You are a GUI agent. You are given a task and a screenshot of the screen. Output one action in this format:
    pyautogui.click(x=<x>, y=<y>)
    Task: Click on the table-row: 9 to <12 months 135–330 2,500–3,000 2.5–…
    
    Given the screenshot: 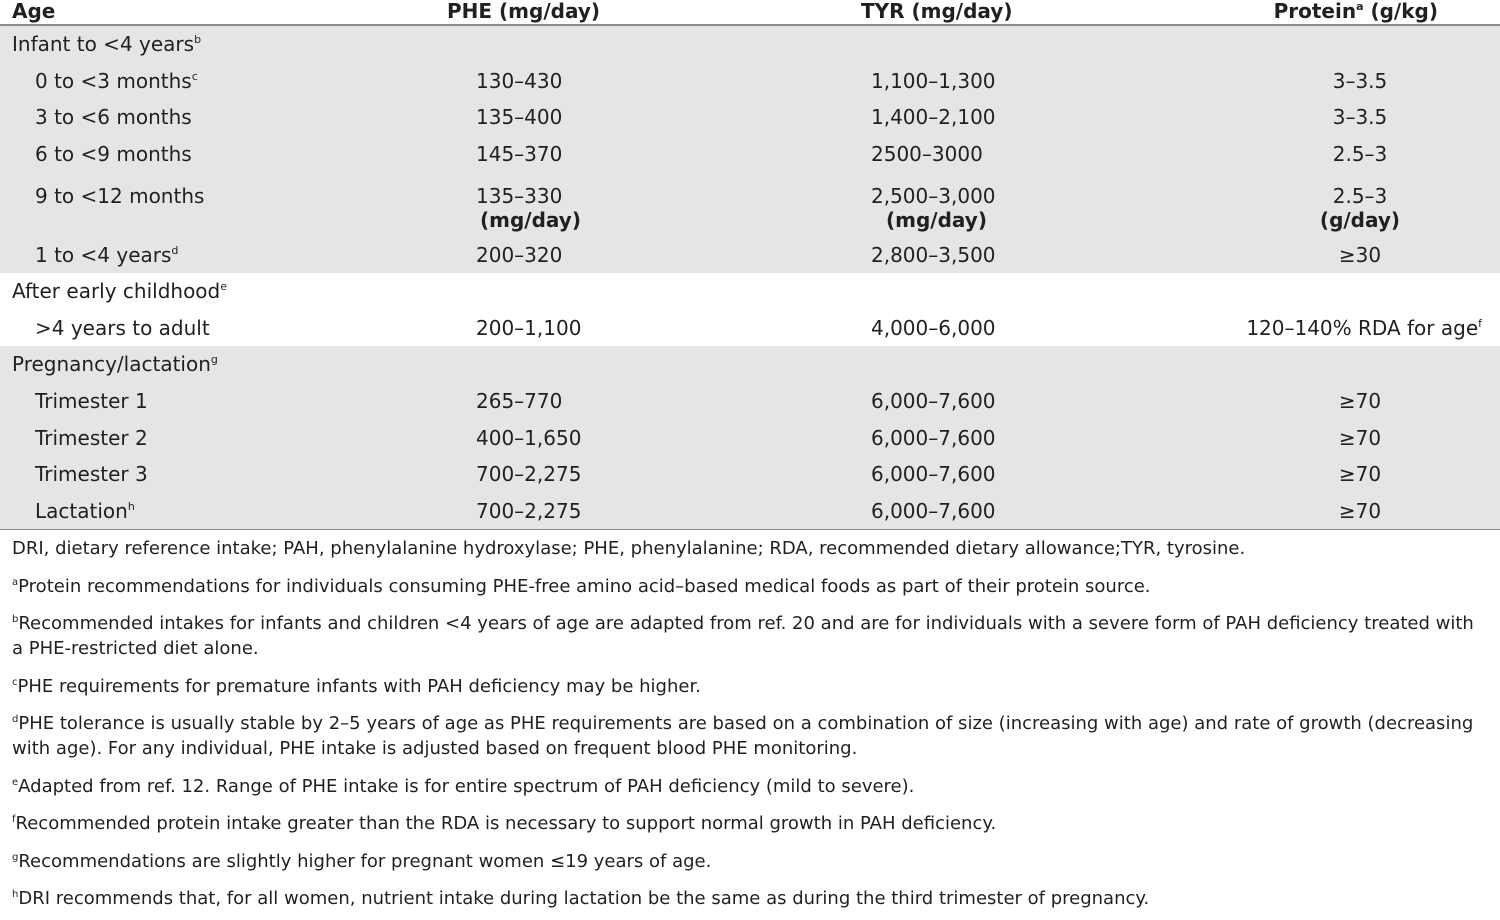 What is the action you would take?
    pyautogui.click(x=750, y=190)
    